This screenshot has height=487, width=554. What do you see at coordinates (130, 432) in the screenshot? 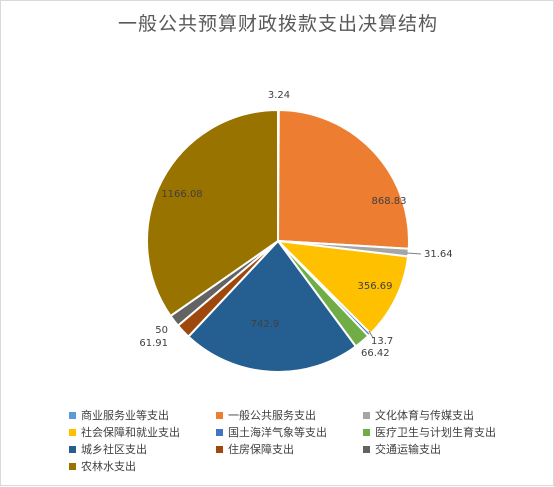
I see `legend-label: 社会保障和就业支出` at bounding box center [130, 432].